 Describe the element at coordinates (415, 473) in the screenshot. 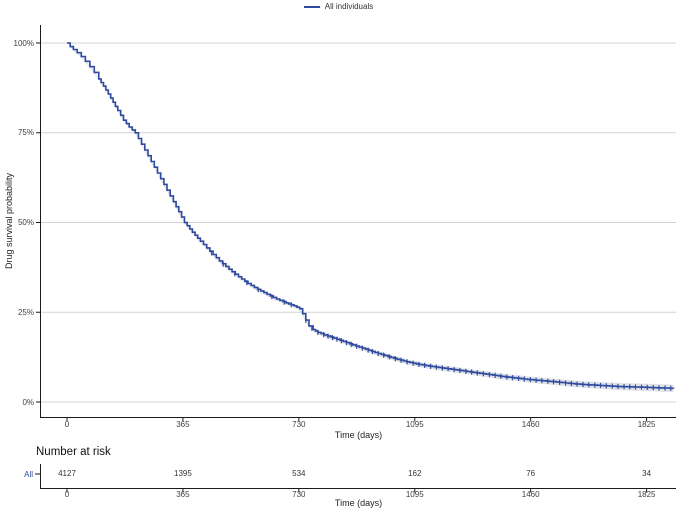

I see `risk-count: 162` at that location.